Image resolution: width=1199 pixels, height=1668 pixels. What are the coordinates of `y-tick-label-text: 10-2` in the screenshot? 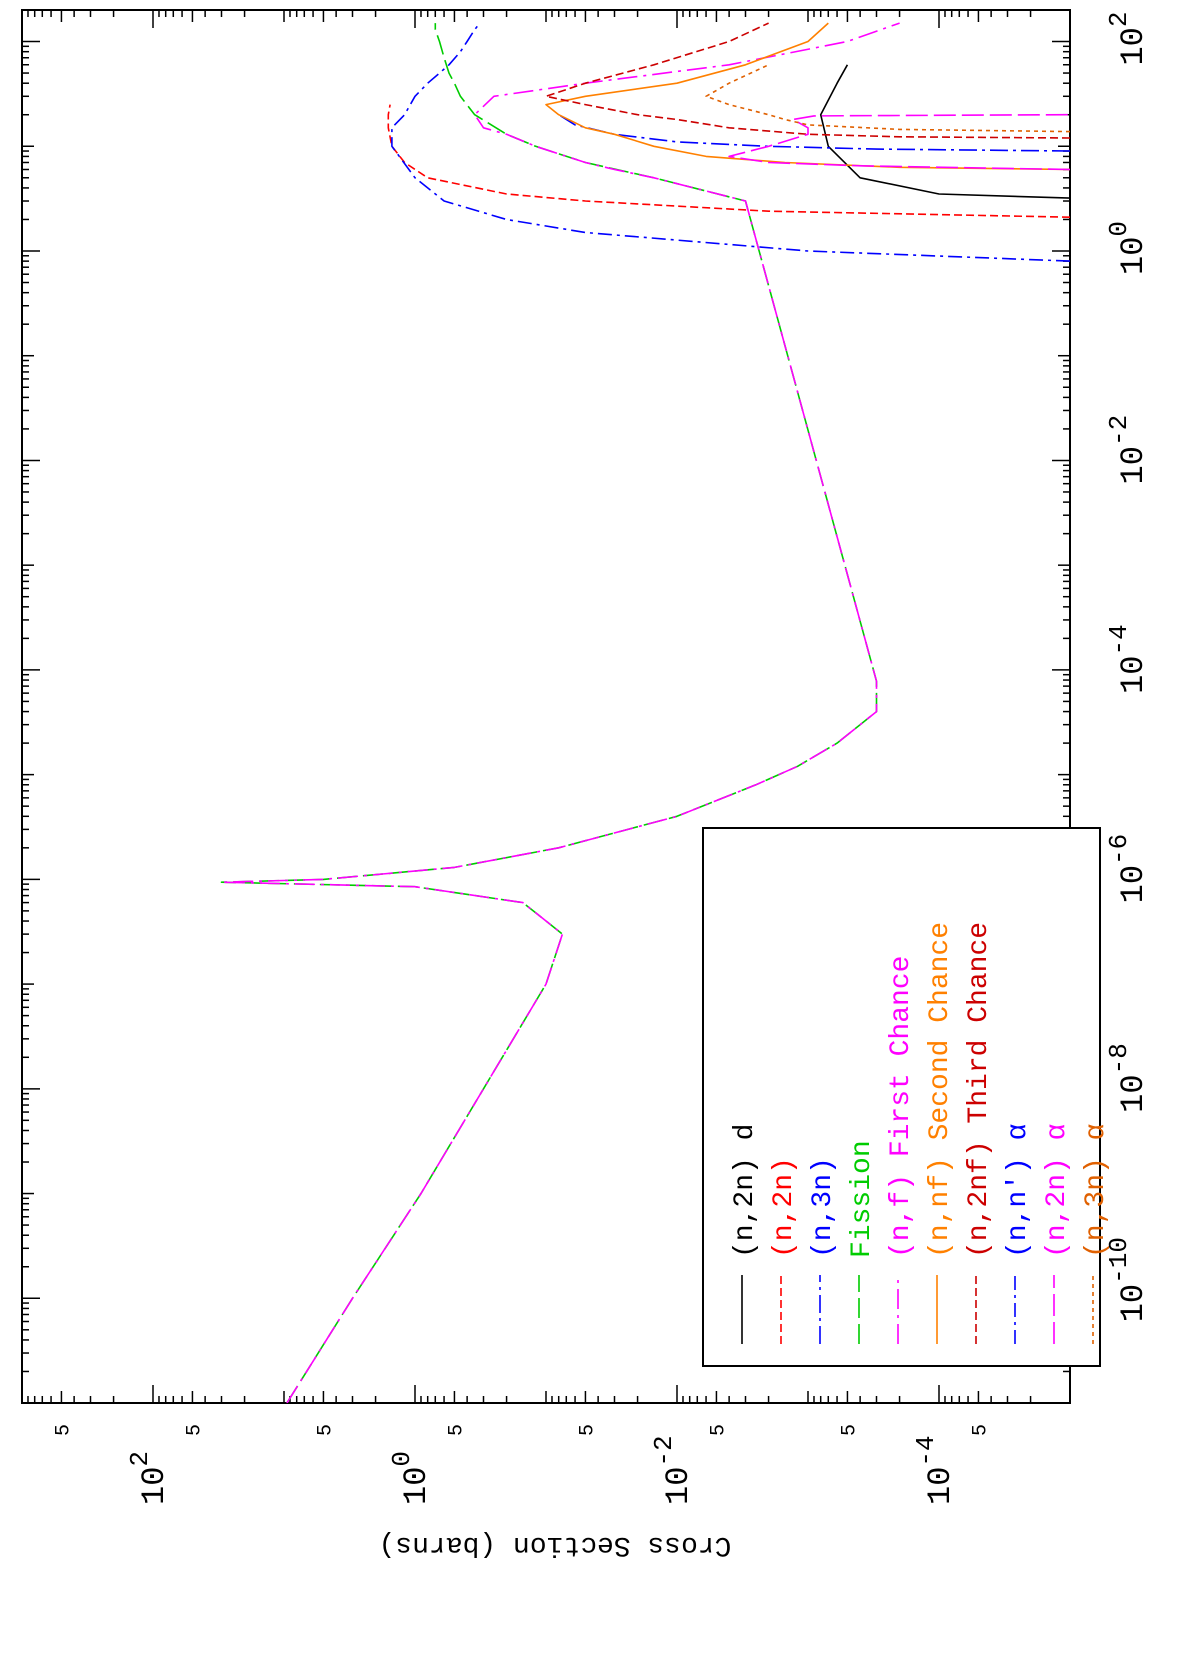 It's located at (673, 1470).